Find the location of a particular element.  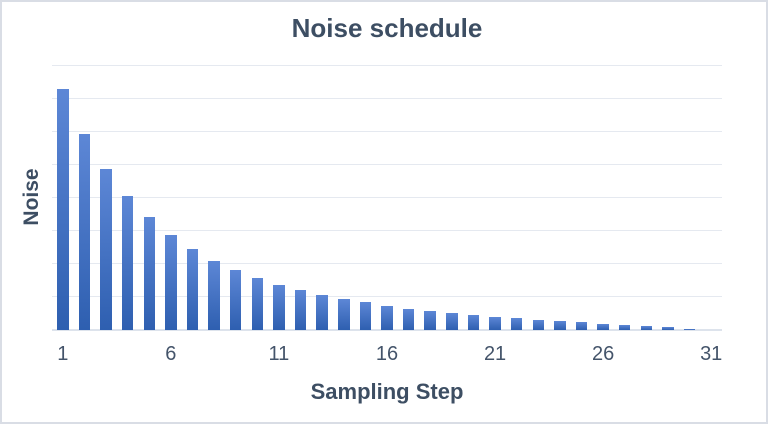

y-axis-title: Noise is located at coordinates (31, 197).